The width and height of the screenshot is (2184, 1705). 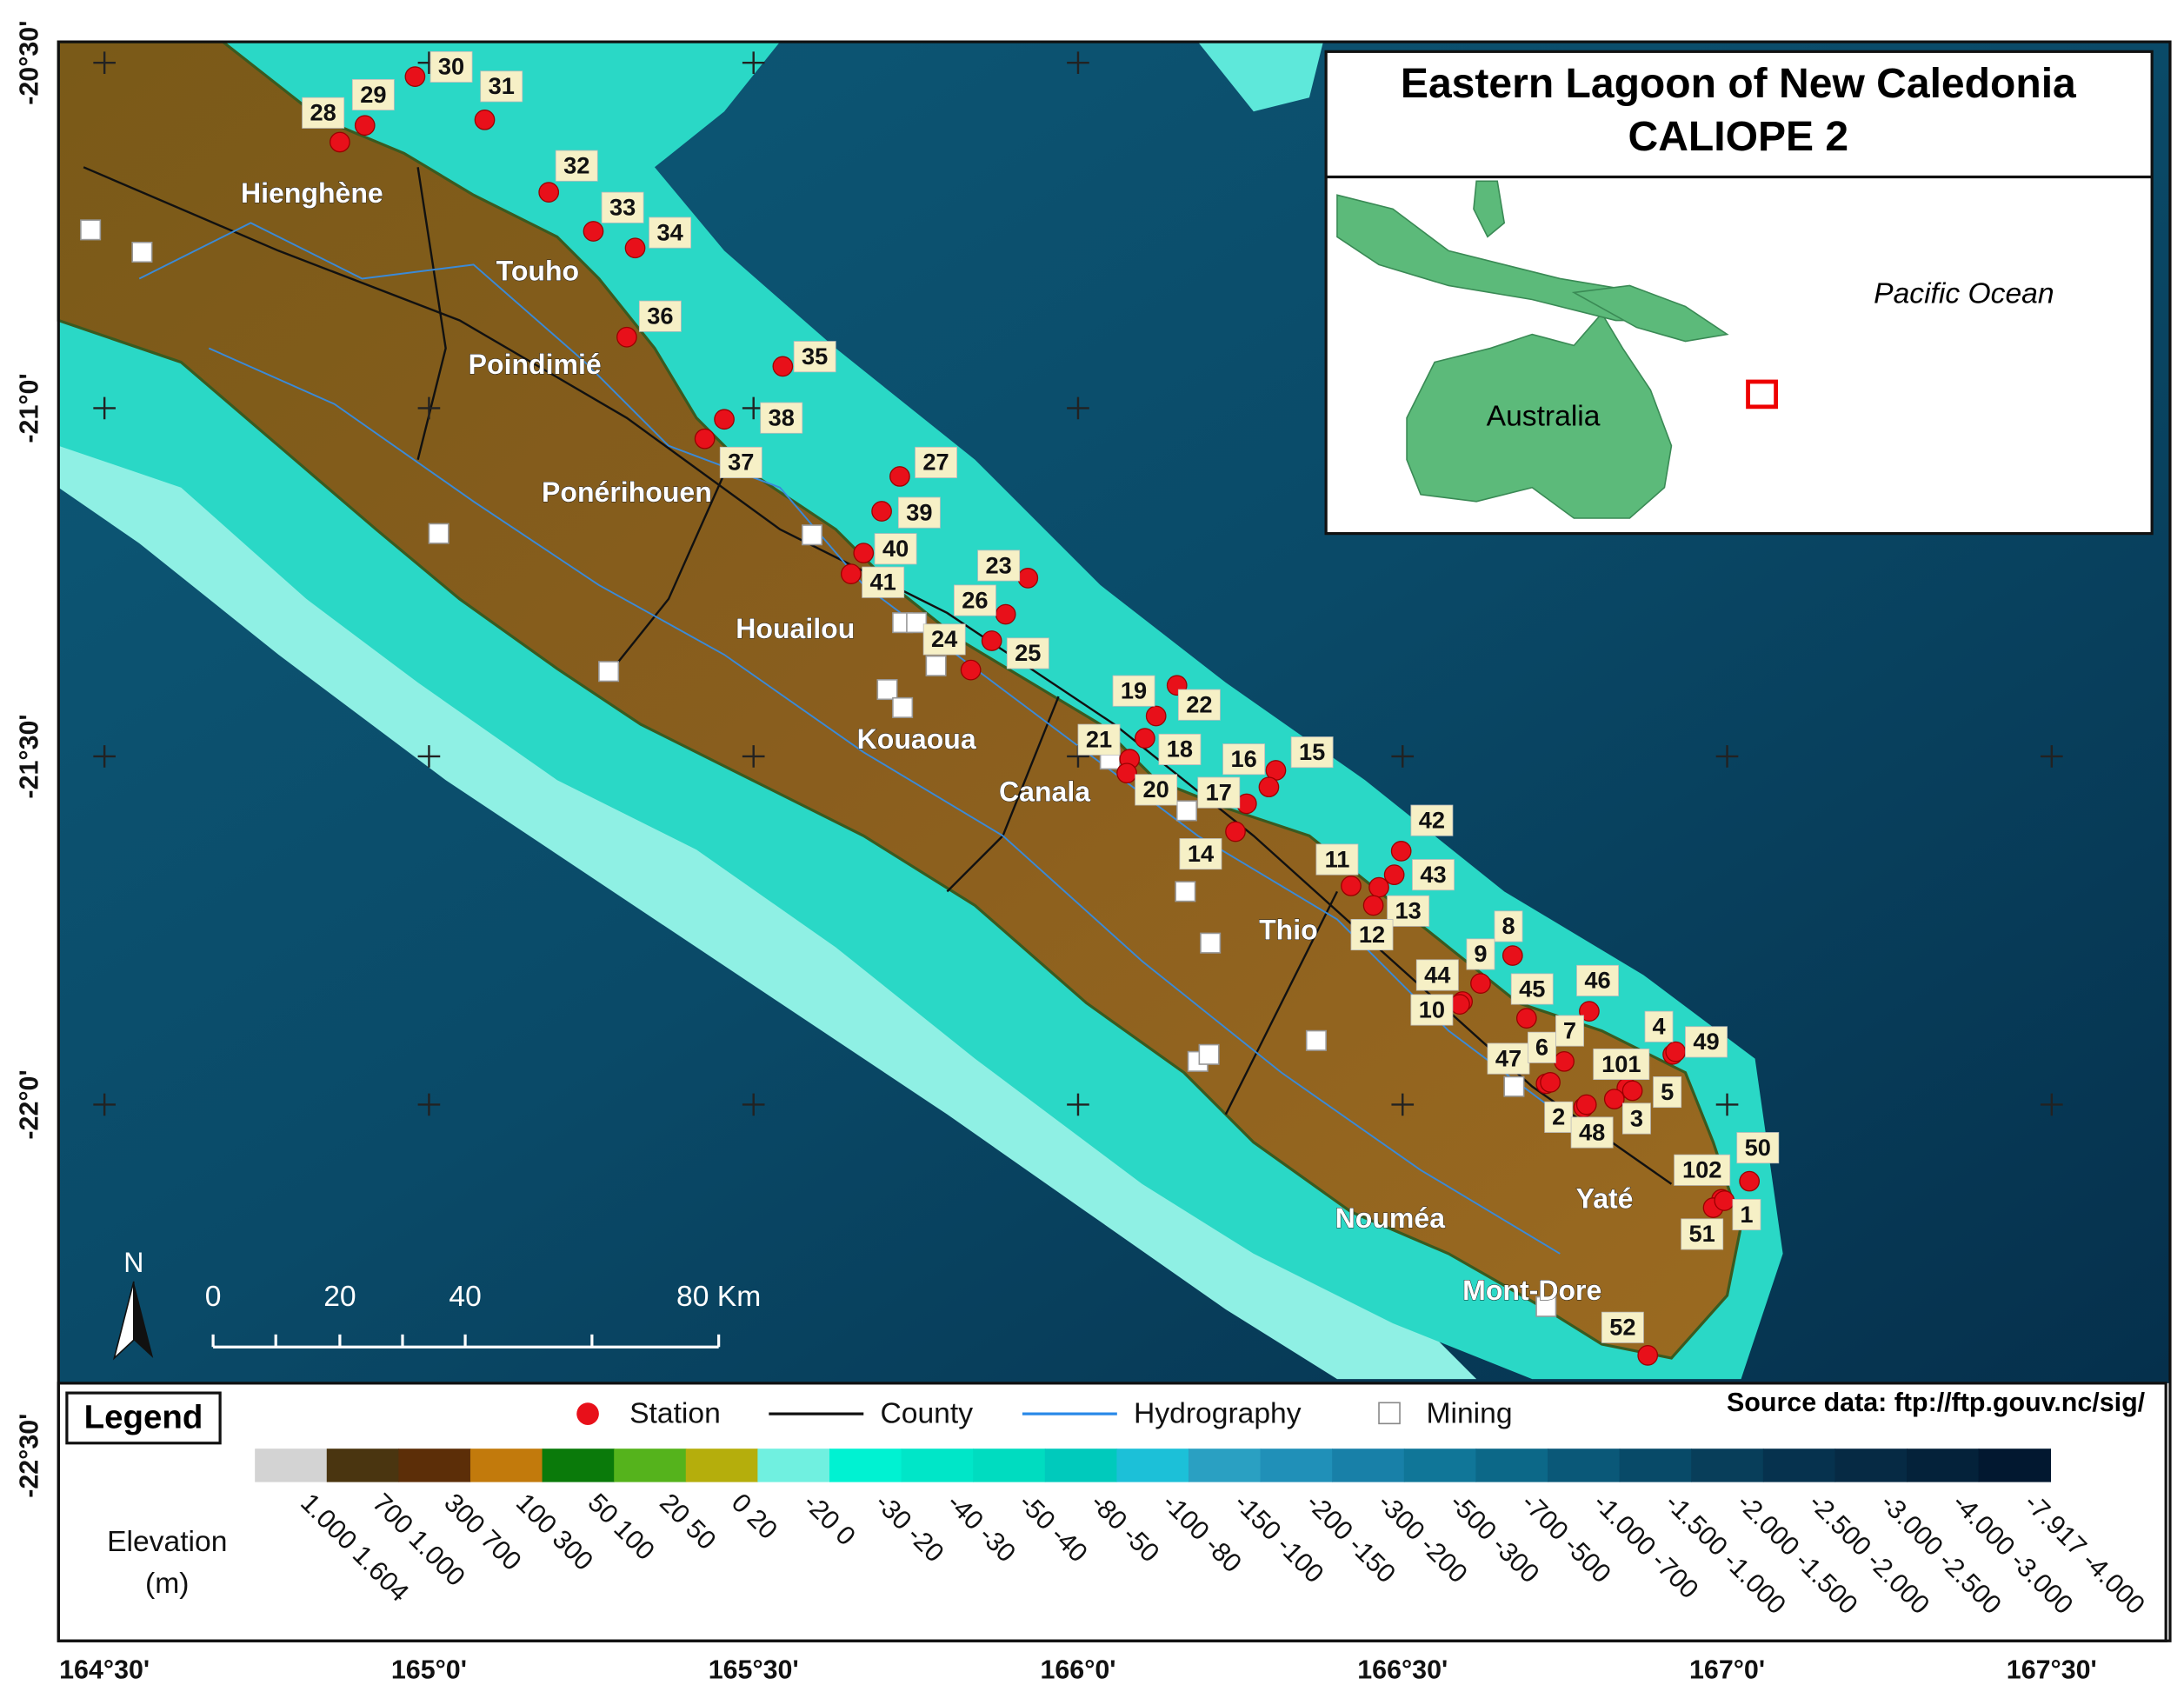 What do you see at coordinates (143, 1417) in the screenshot?
I see `legend-title: Legend` at bounding box center [143, 1417].